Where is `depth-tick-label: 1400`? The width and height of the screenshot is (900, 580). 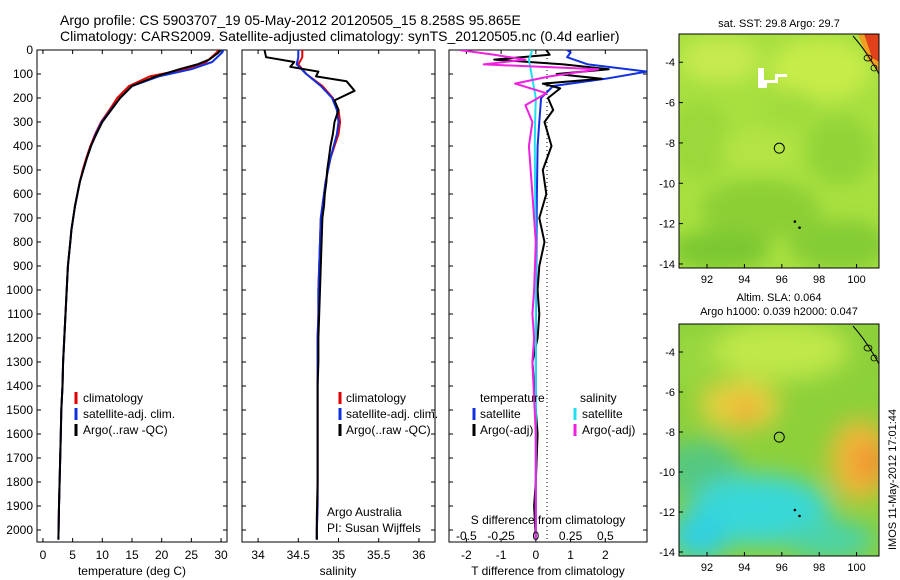
depth-tick-label: 1400 is located at coordinates (19, 386).